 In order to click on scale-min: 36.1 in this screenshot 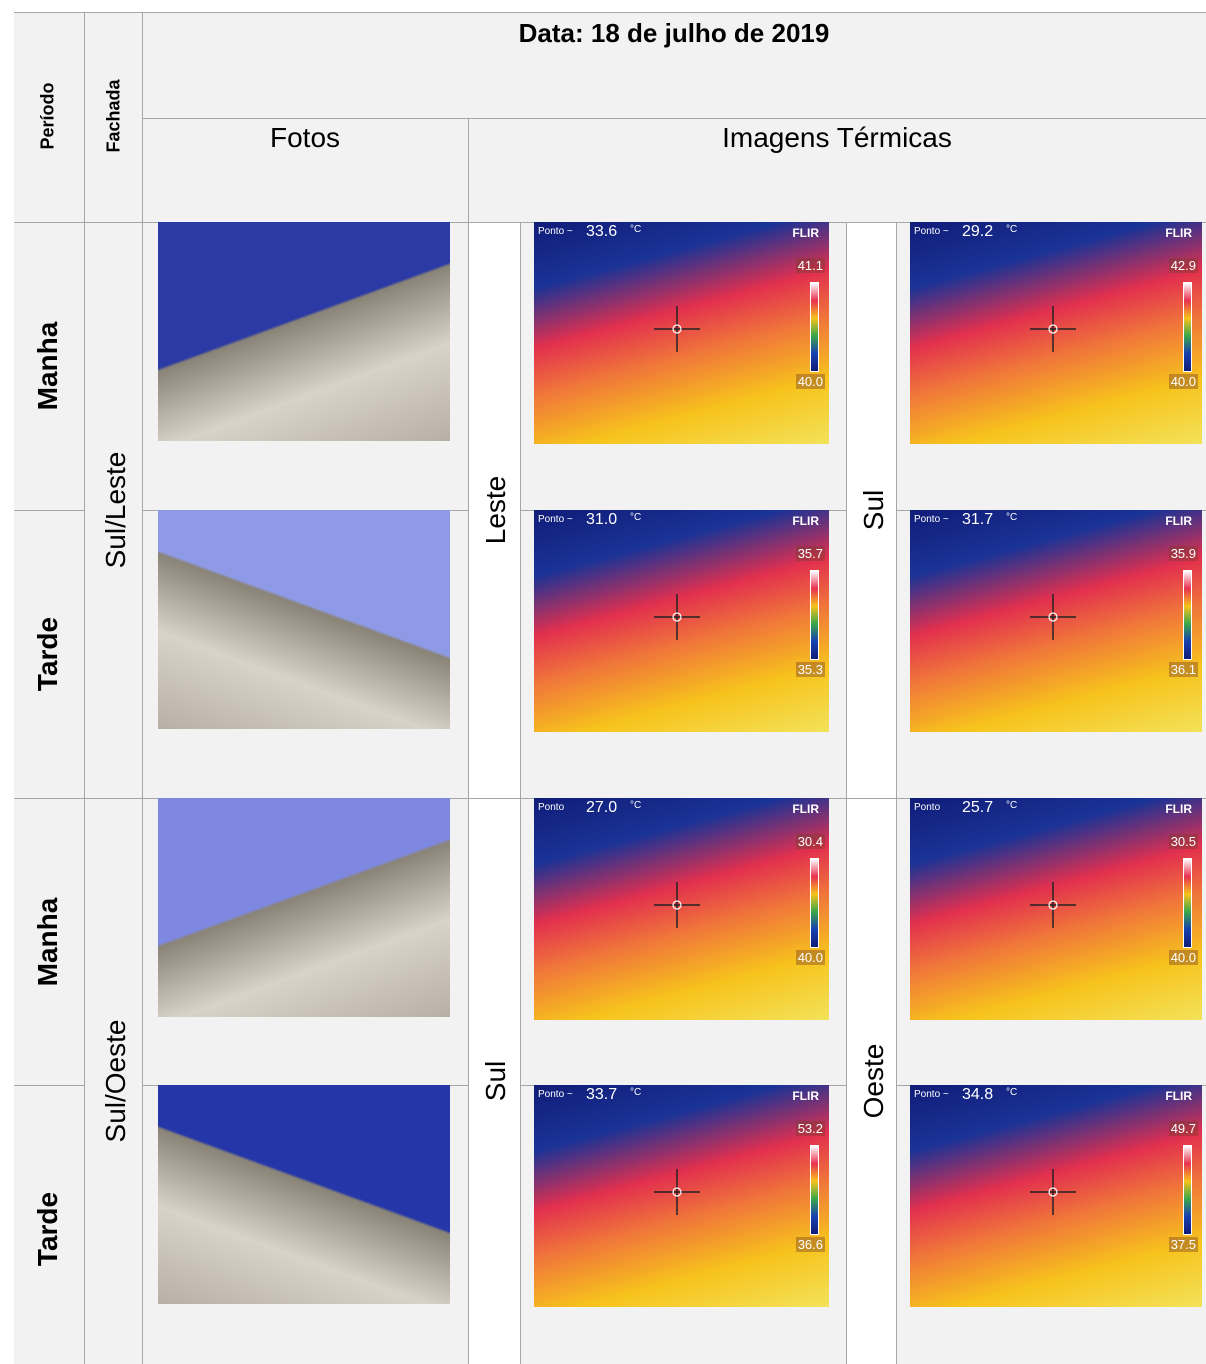, I will do `click(1183, 669)`.